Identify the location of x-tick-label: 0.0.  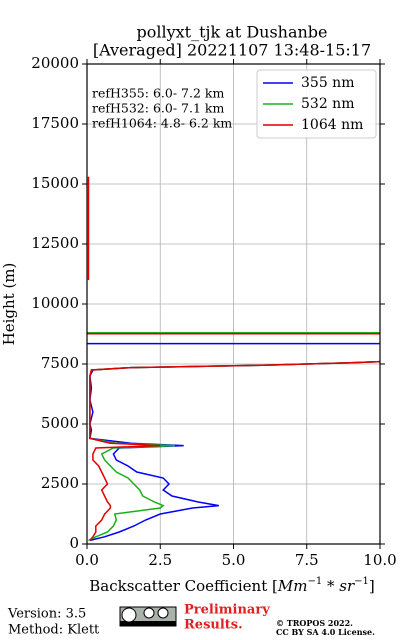
(87, 560).